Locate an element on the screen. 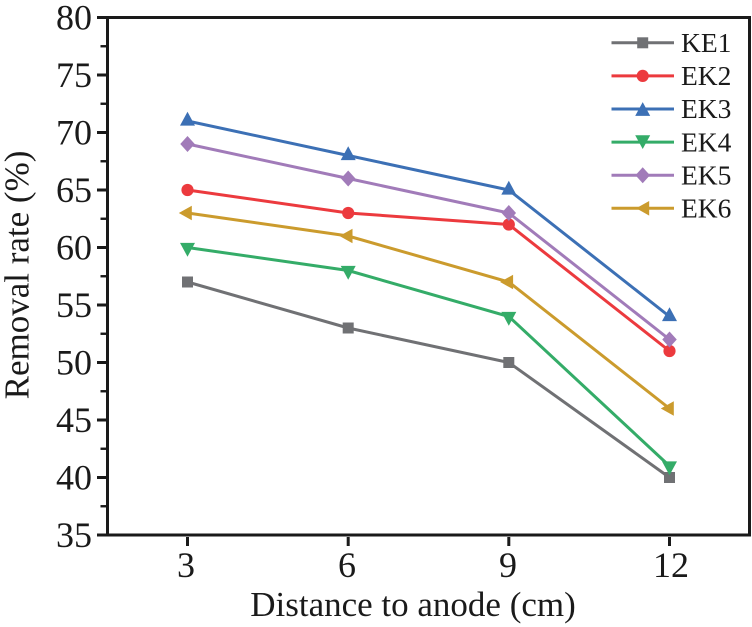  svg-text: 55 is located at coordinates (74, 305).